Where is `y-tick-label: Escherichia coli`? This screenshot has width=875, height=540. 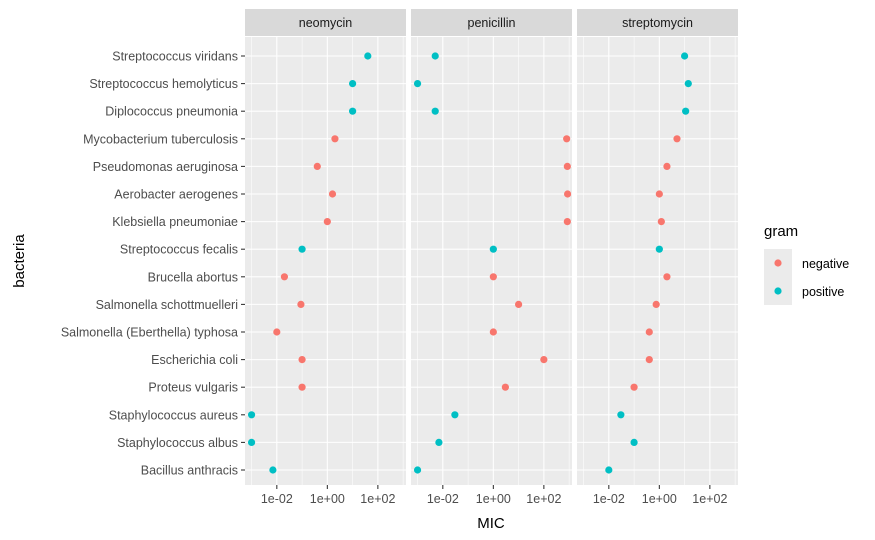 y-tick-label: Escherichia coli is located at coordinates (194, 360).